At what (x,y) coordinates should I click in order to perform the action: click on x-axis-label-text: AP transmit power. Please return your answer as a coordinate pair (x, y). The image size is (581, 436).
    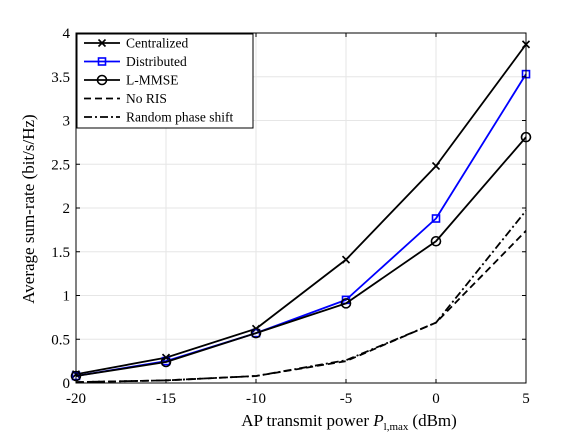
    Looking at the image, I should click on (305, 420).